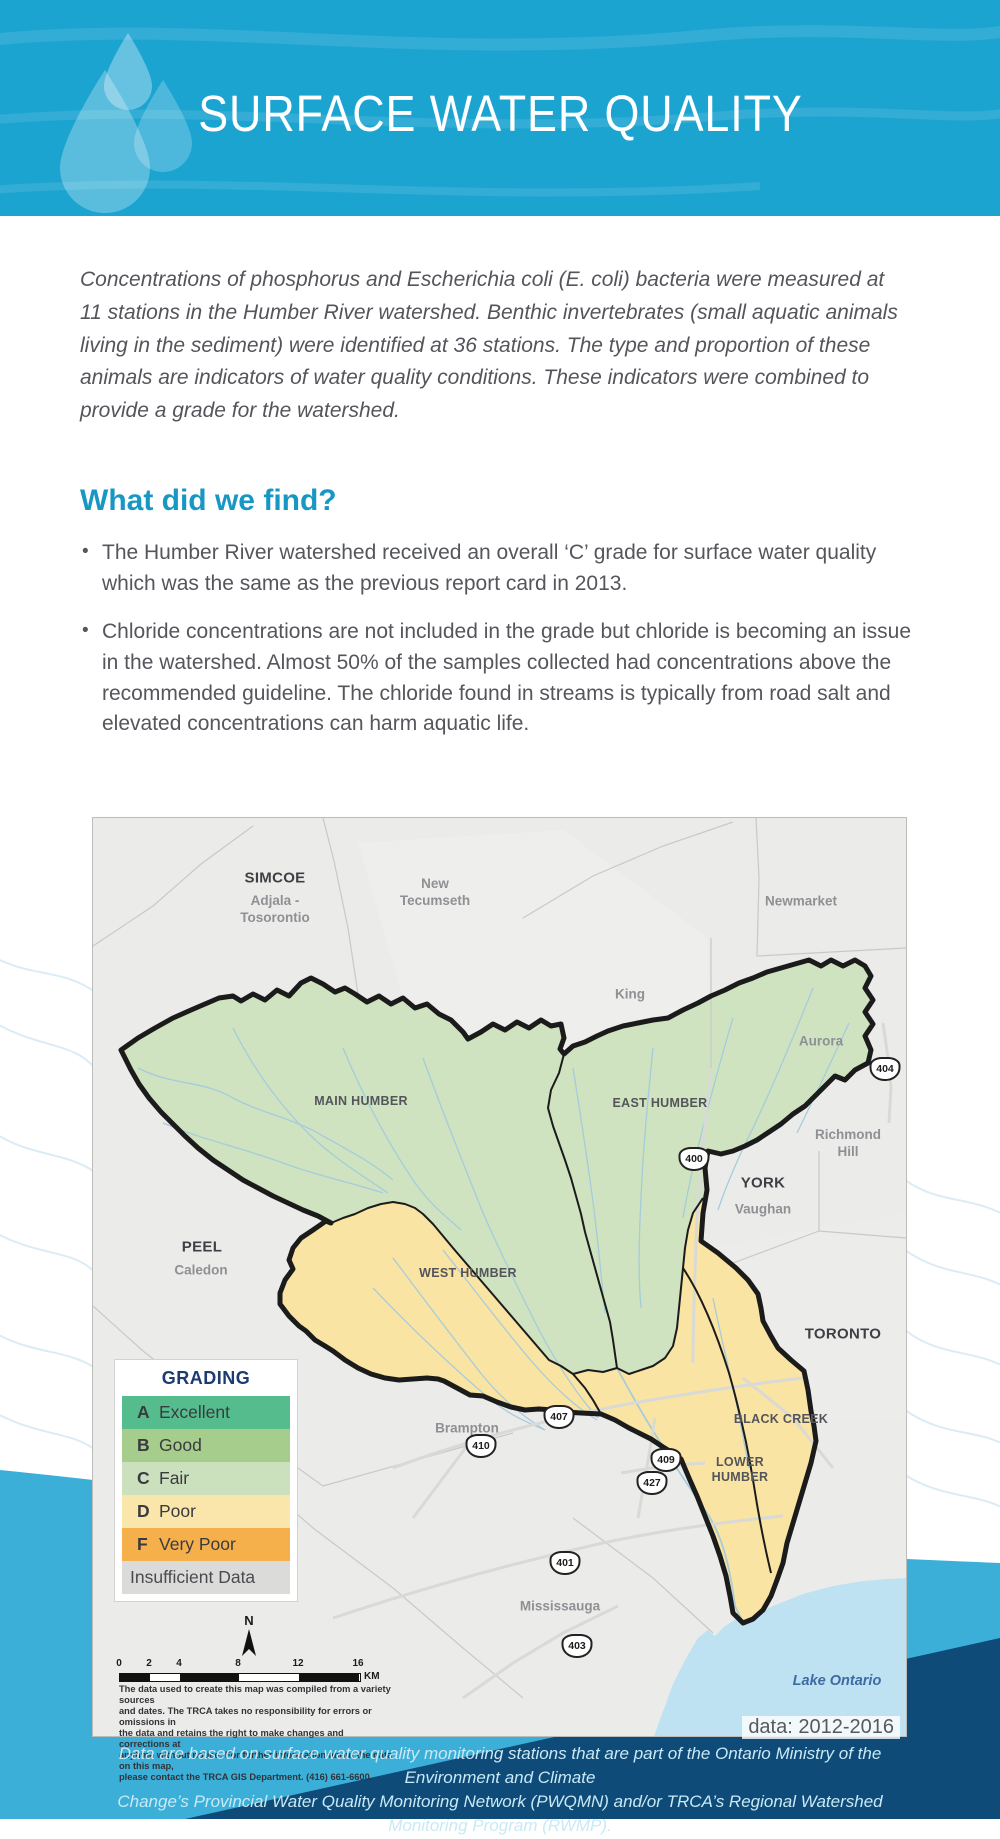  What do you see at coordinates (249, 1642) in the screenshot?
I see `north-arrow-icon` at bounding box center [249, 1642].